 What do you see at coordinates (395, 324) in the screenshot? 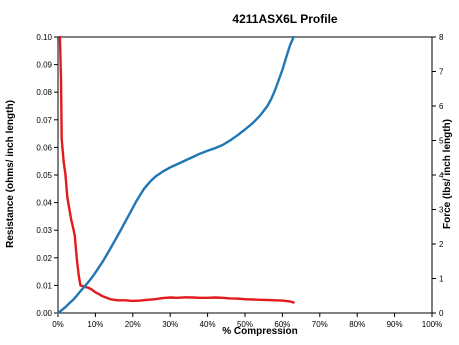
I see `x-tick-label: 90%` at bounding box center [395, 324].